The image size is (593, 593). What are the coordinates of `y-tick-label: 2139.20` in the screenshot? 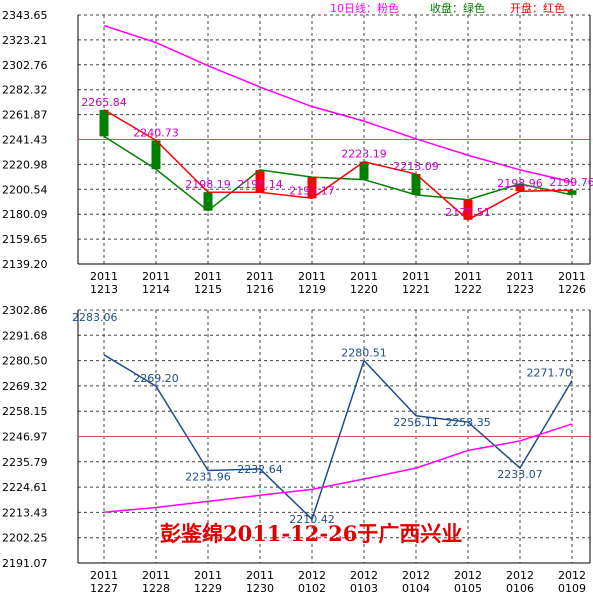 It's located at (25, 264).